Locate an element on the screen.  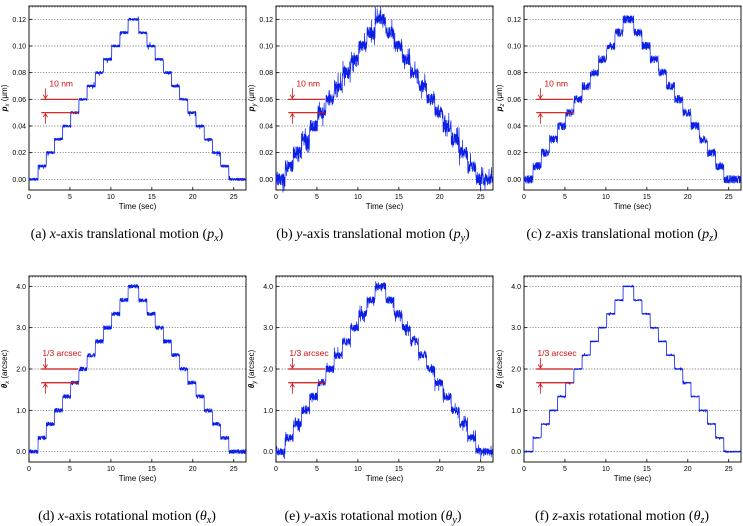
y-tick-label: 0.06 is located at coordinates (514, 100).